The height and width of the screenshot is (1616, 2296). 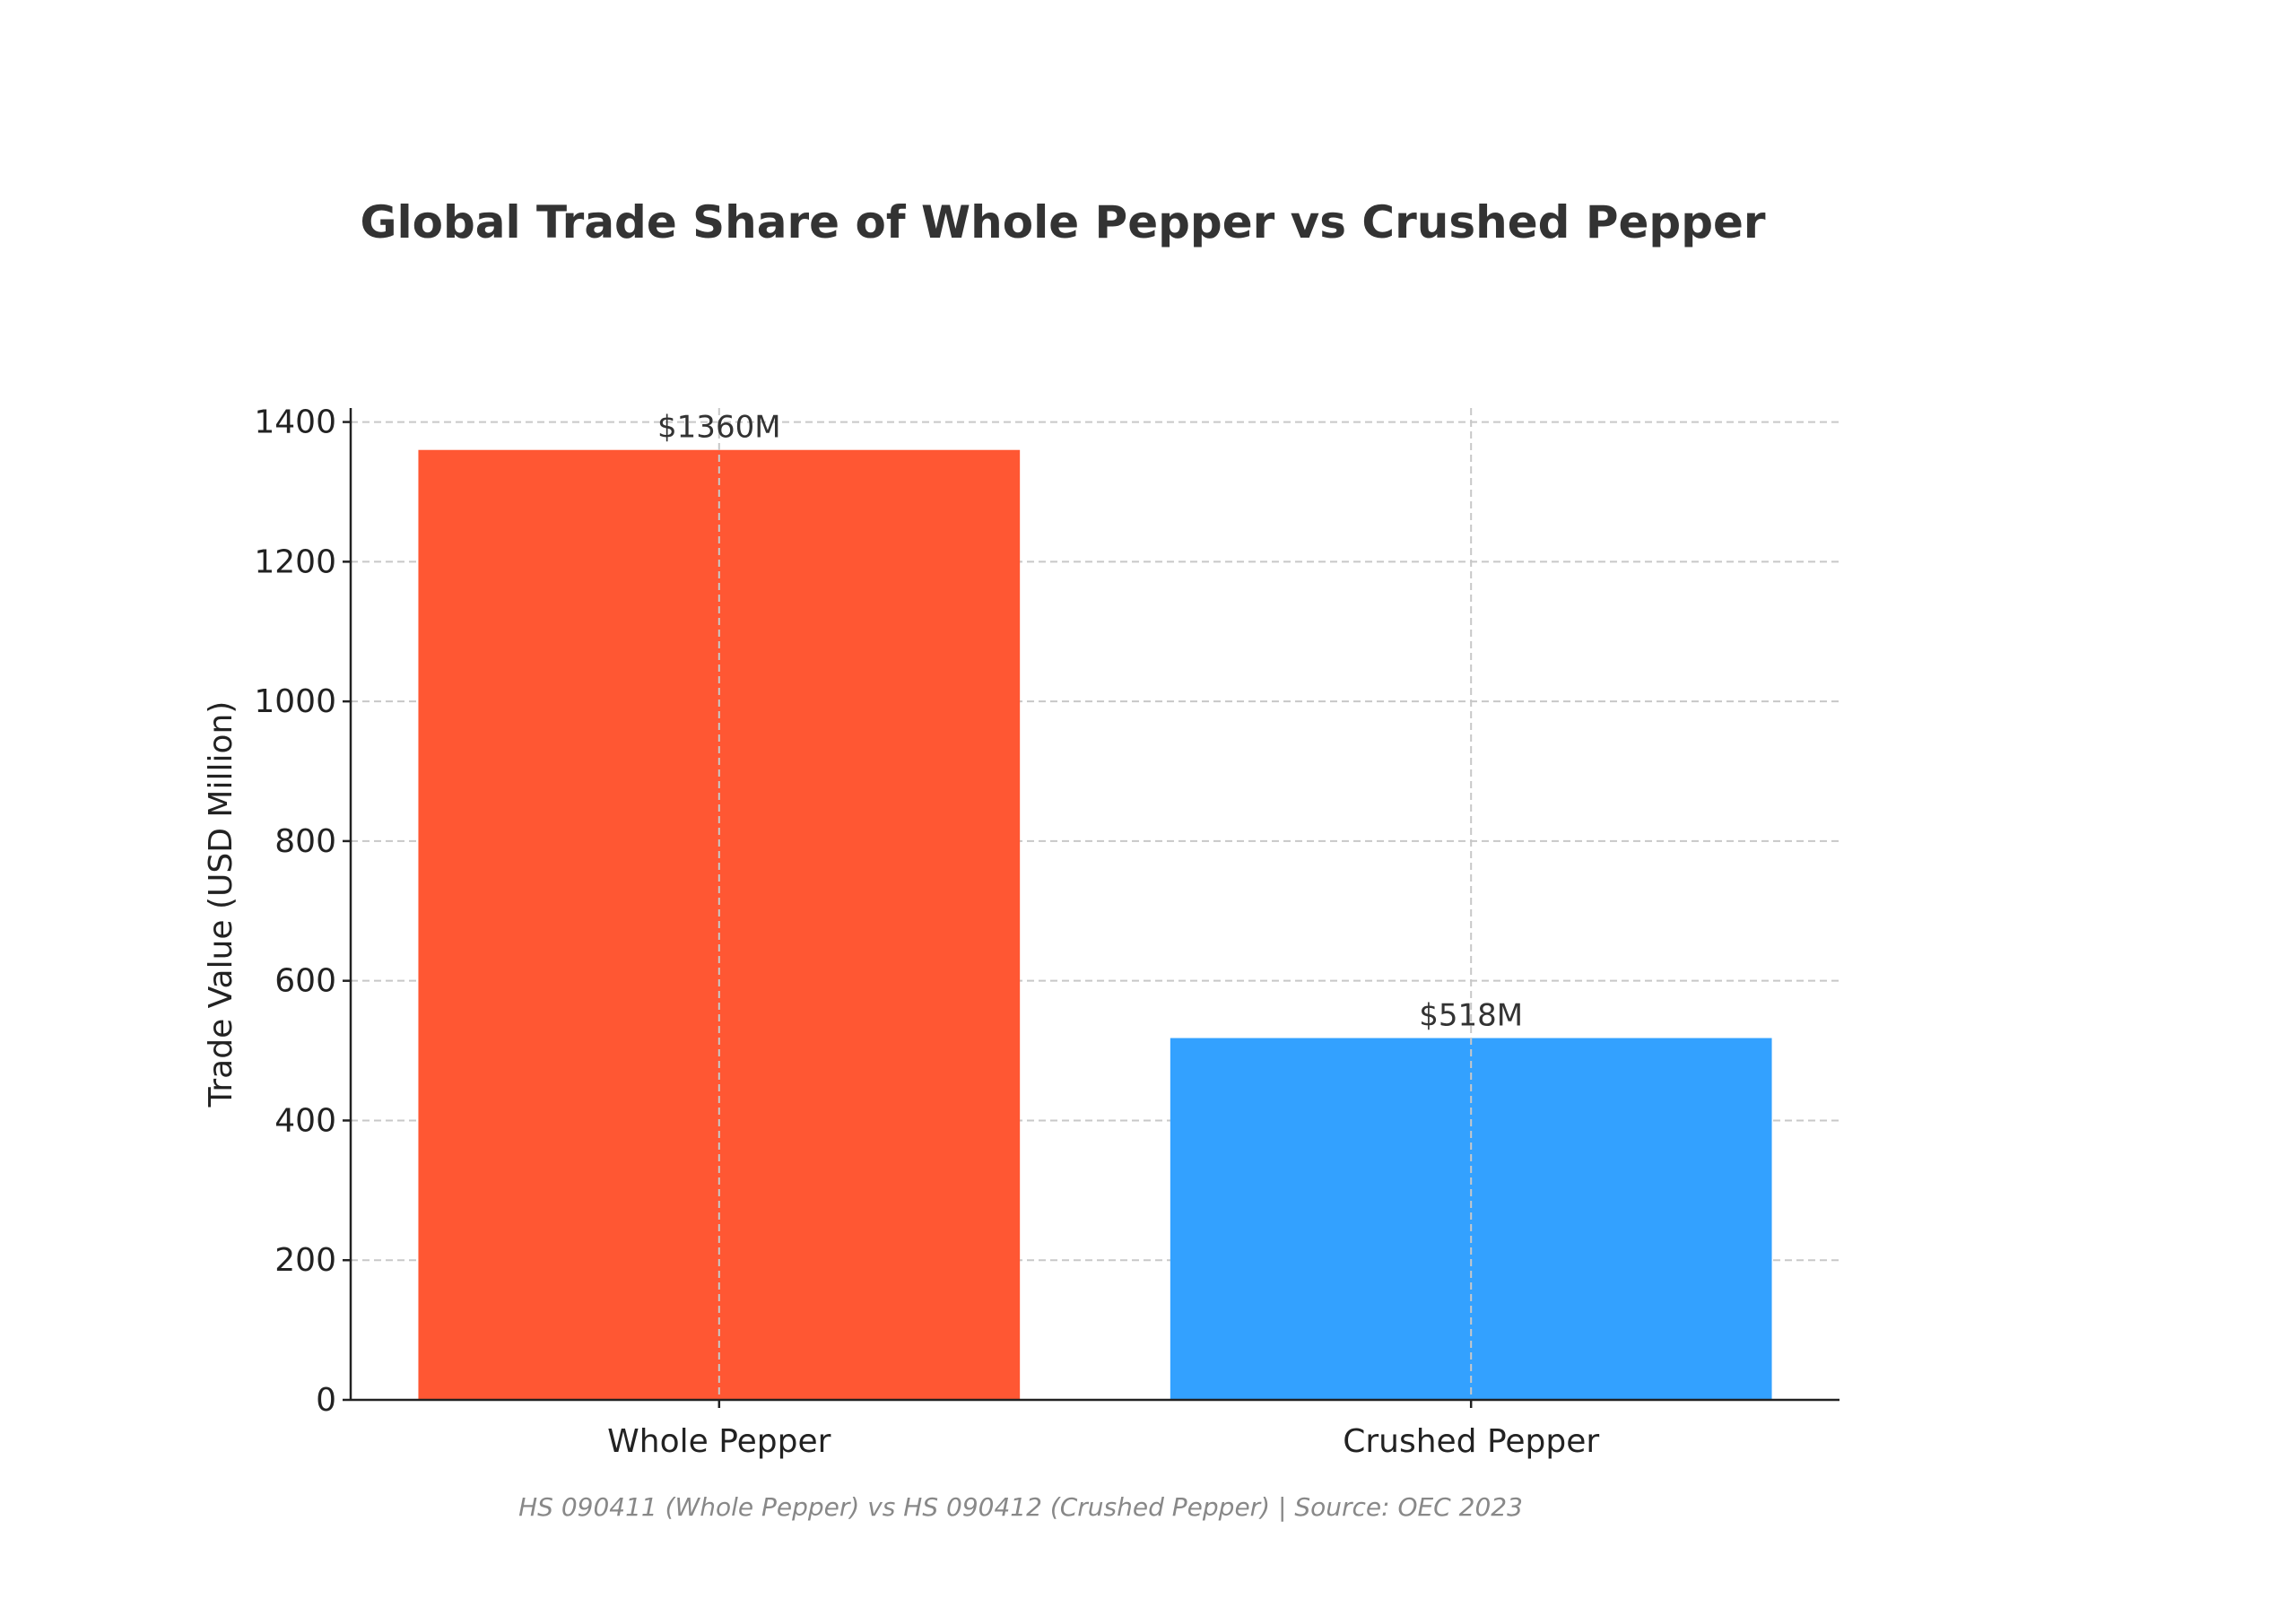 What do you see at coordinates (305, 841) in the screenshot?
I see `y-tick-label: 800` at bounding box center [305, 841].